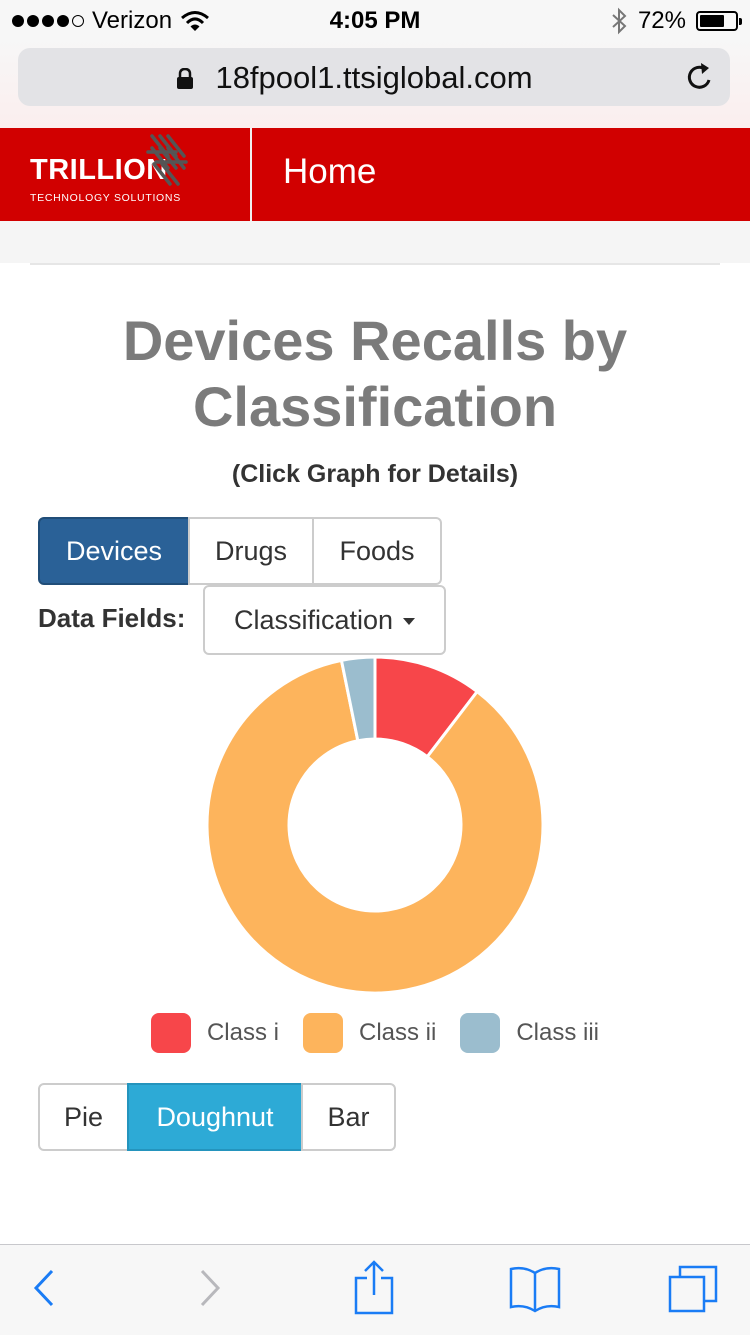 This screenshot has width=750, height=1335. I want to click on battery-level, so click(712, 21).